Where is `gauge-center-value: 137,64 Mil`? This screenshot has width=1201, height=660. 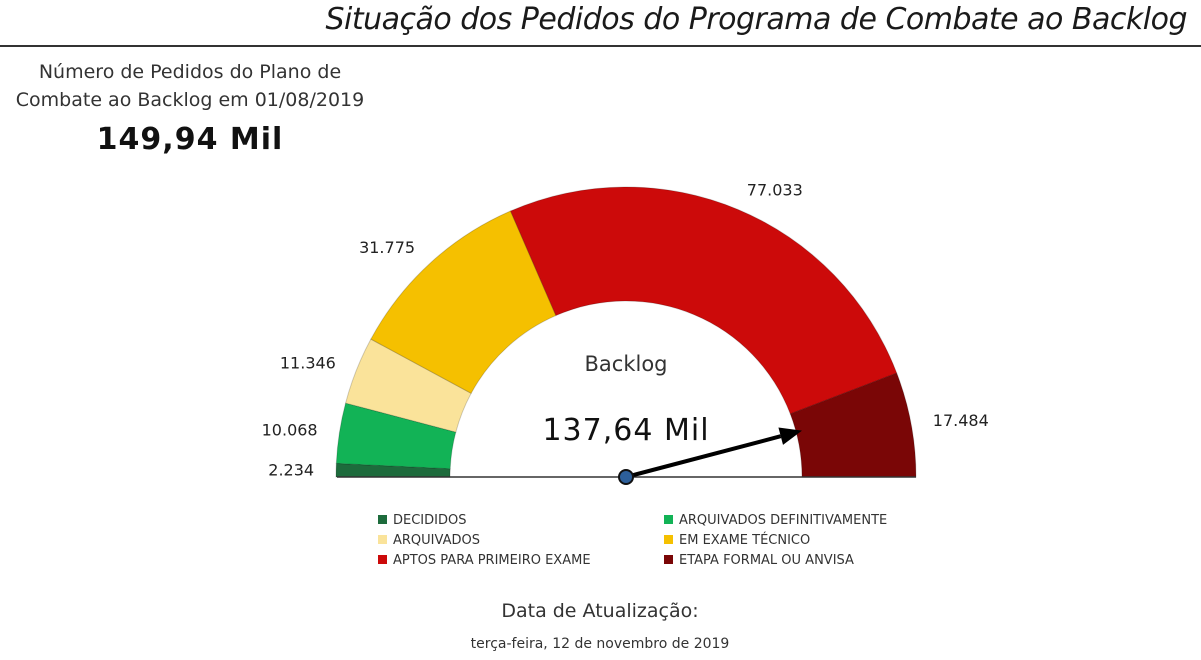 gauge-center-value: 137,64 Mil is located at coordinates (625, 430).